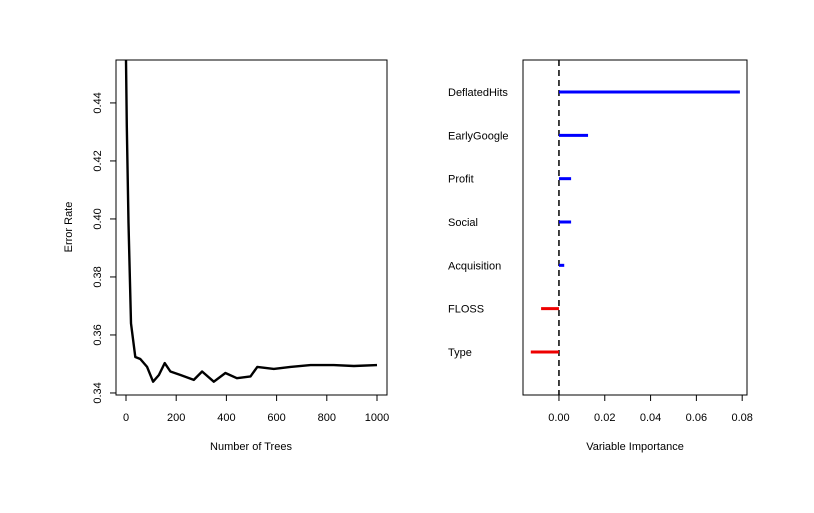  I want to click on x-tick-label: 0.04, so click(650, 418).